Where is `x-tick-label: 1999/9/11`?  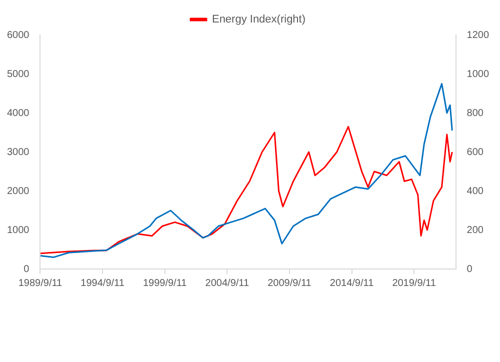 x-tick-label: 1999/9/11 is located at coordinates (165, 283).